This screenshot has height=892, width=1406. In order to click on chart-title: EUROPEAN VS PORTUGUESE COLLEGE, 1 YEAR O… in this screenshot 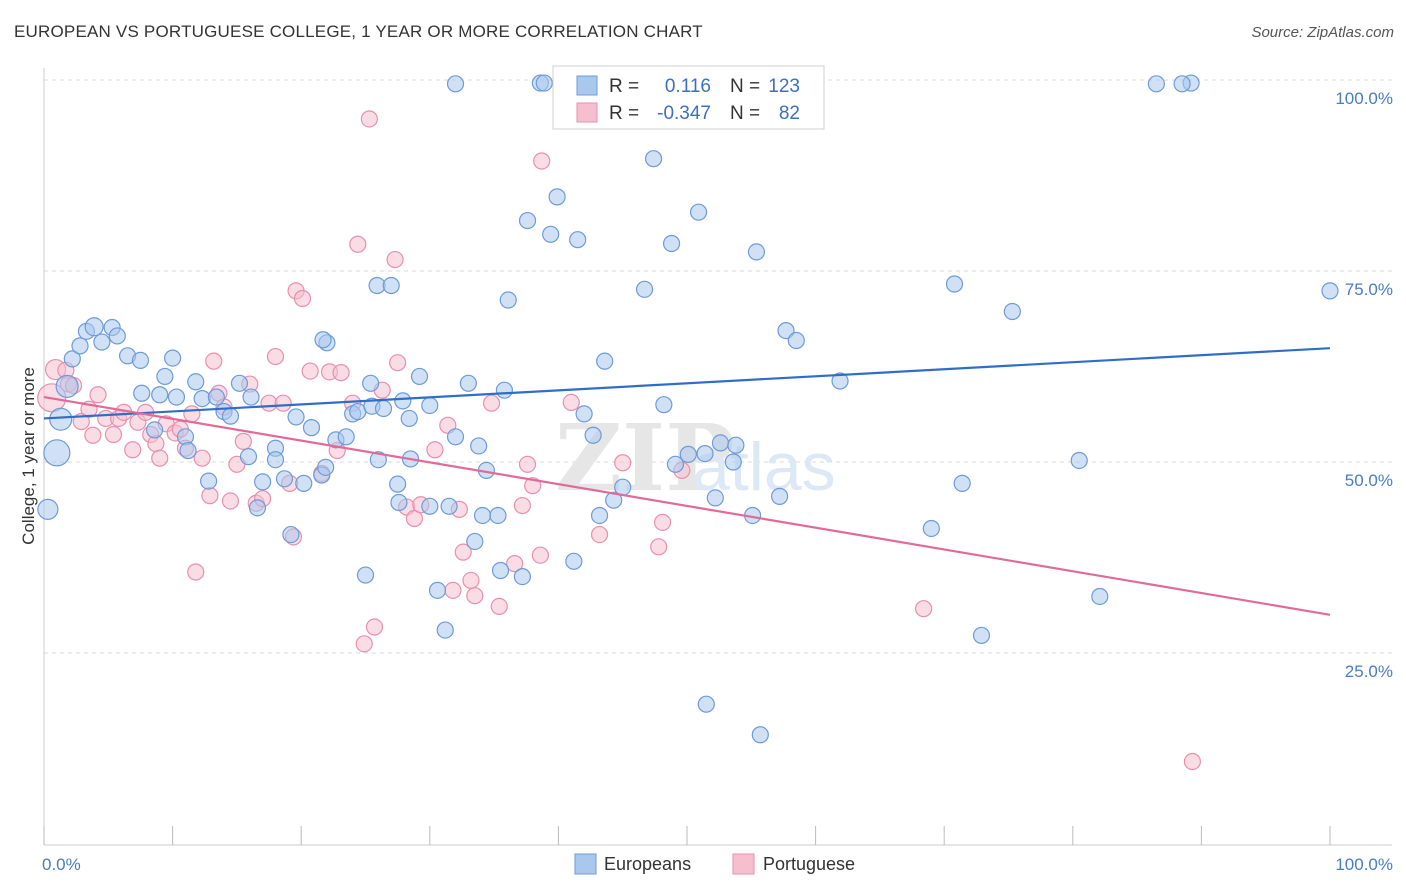, I will do `click(358, 31)`.